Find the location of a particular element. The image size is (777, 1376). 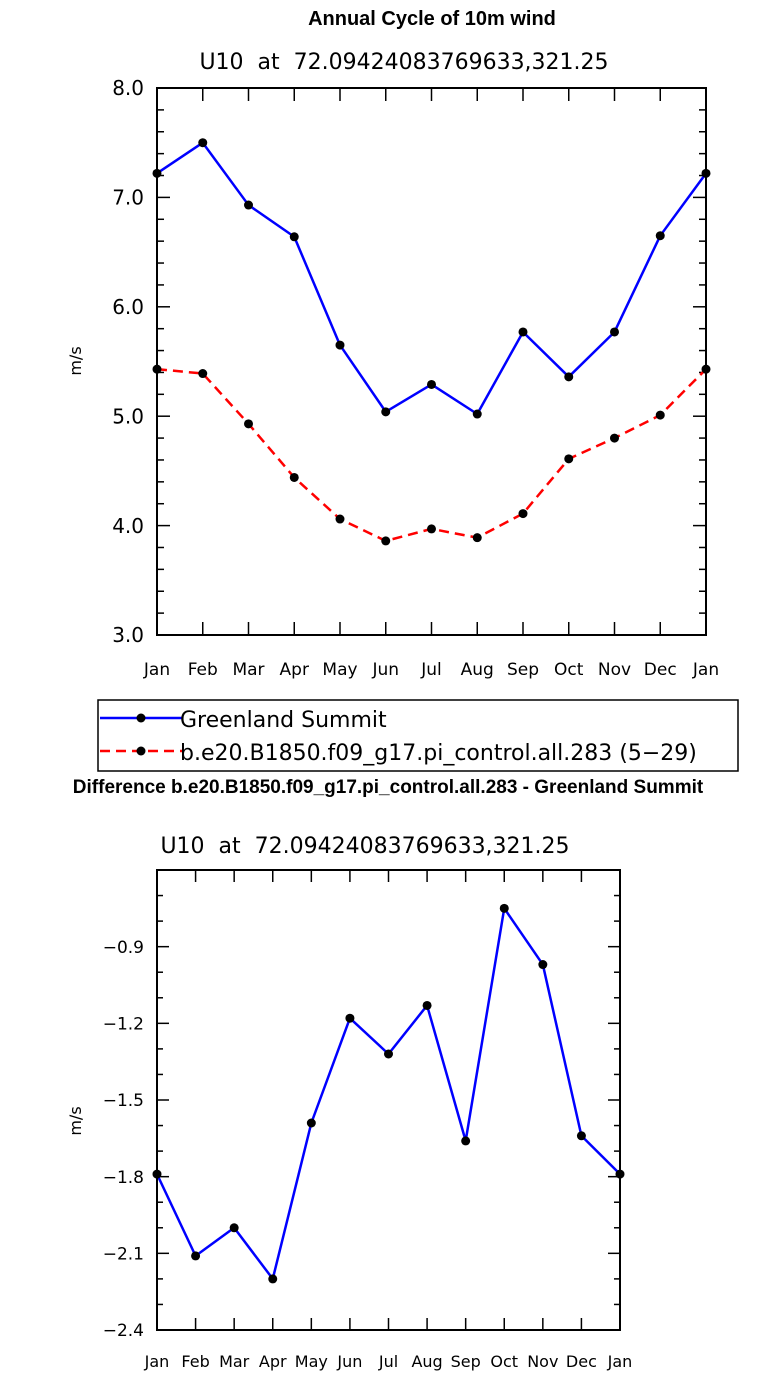

legend-marker-model is located at coordinates (141, 751).